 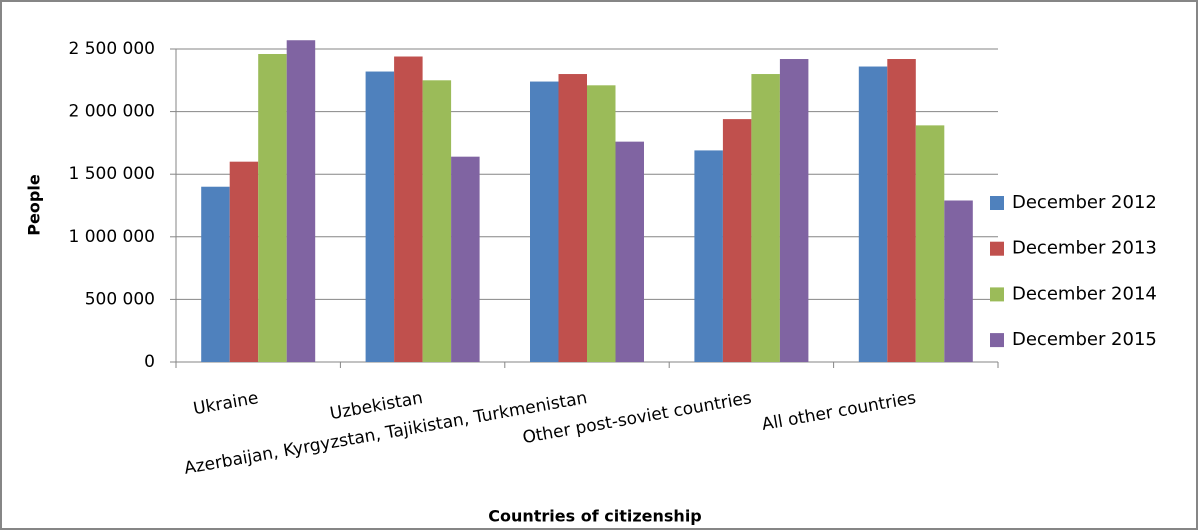 What do you see at coordinates (111, 237) in the screenshot?
I see `y-tick-label: 1 000 000` at bounding box center [111, 237].